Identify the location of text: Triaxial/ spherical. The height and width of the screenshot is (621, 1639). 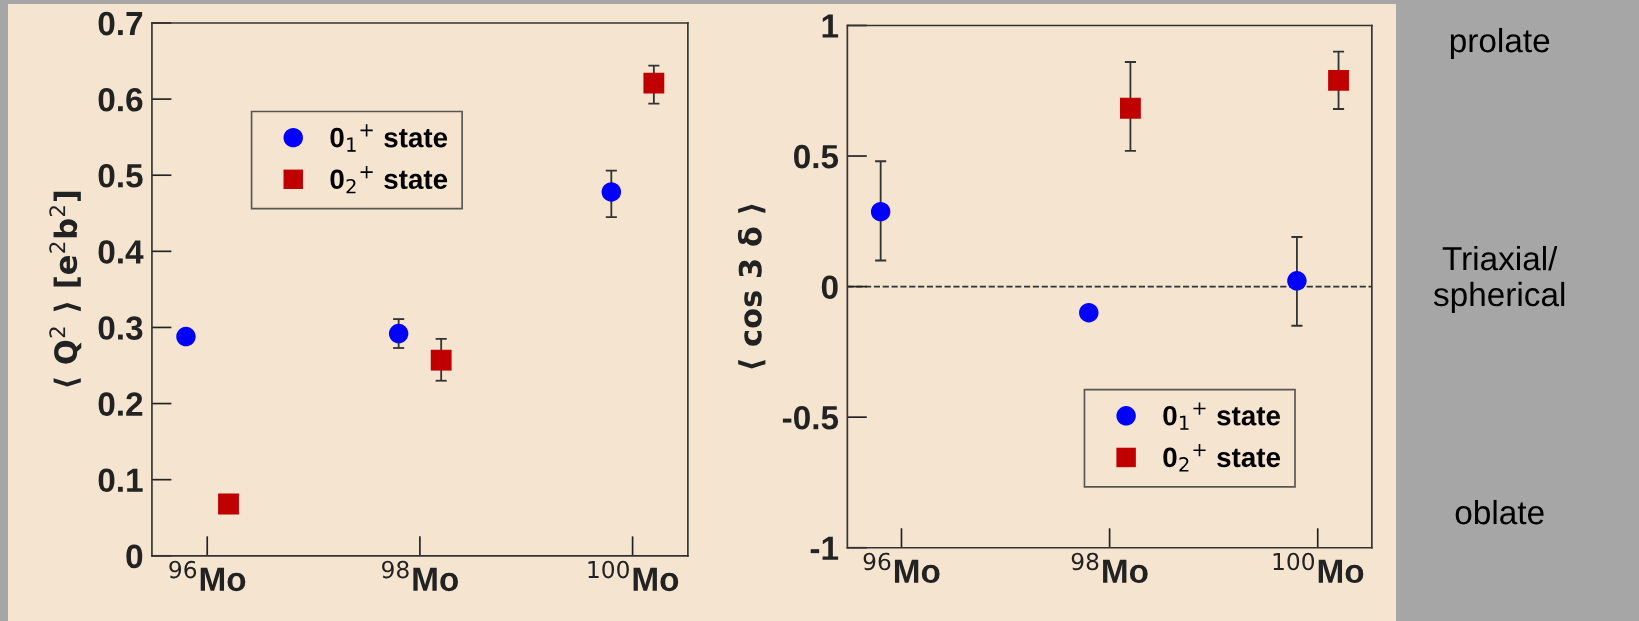
(1499, 279).